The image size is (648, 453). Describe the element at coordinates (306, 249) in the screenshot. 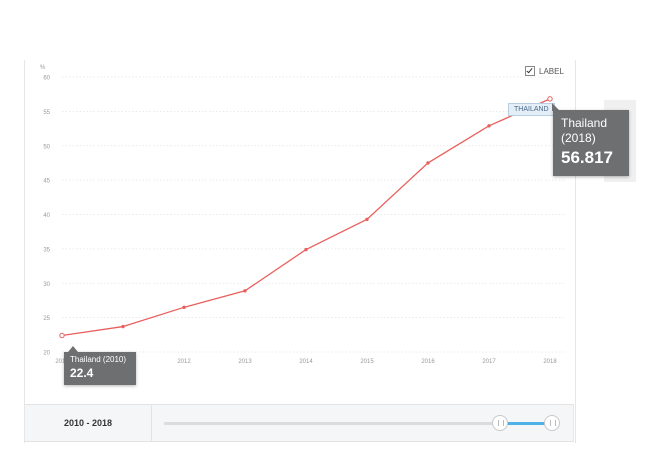

I see `data-point-2014` at that location.